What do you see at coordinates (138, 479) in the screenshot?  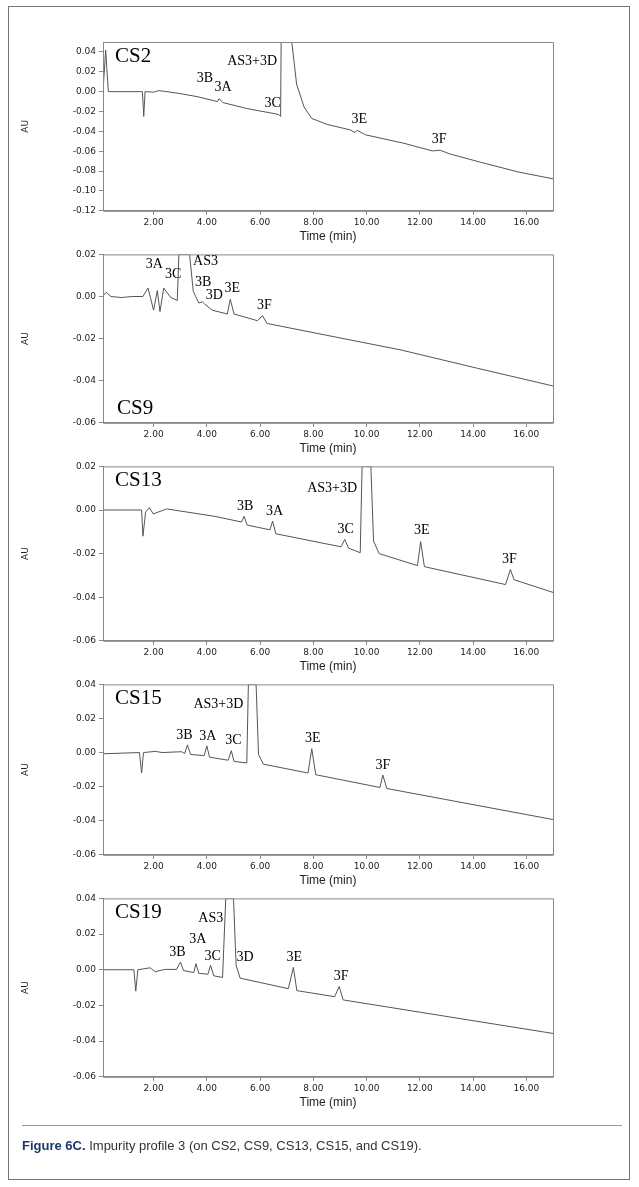 I see `chart-title: CS13` at bounding box center [138, 479].